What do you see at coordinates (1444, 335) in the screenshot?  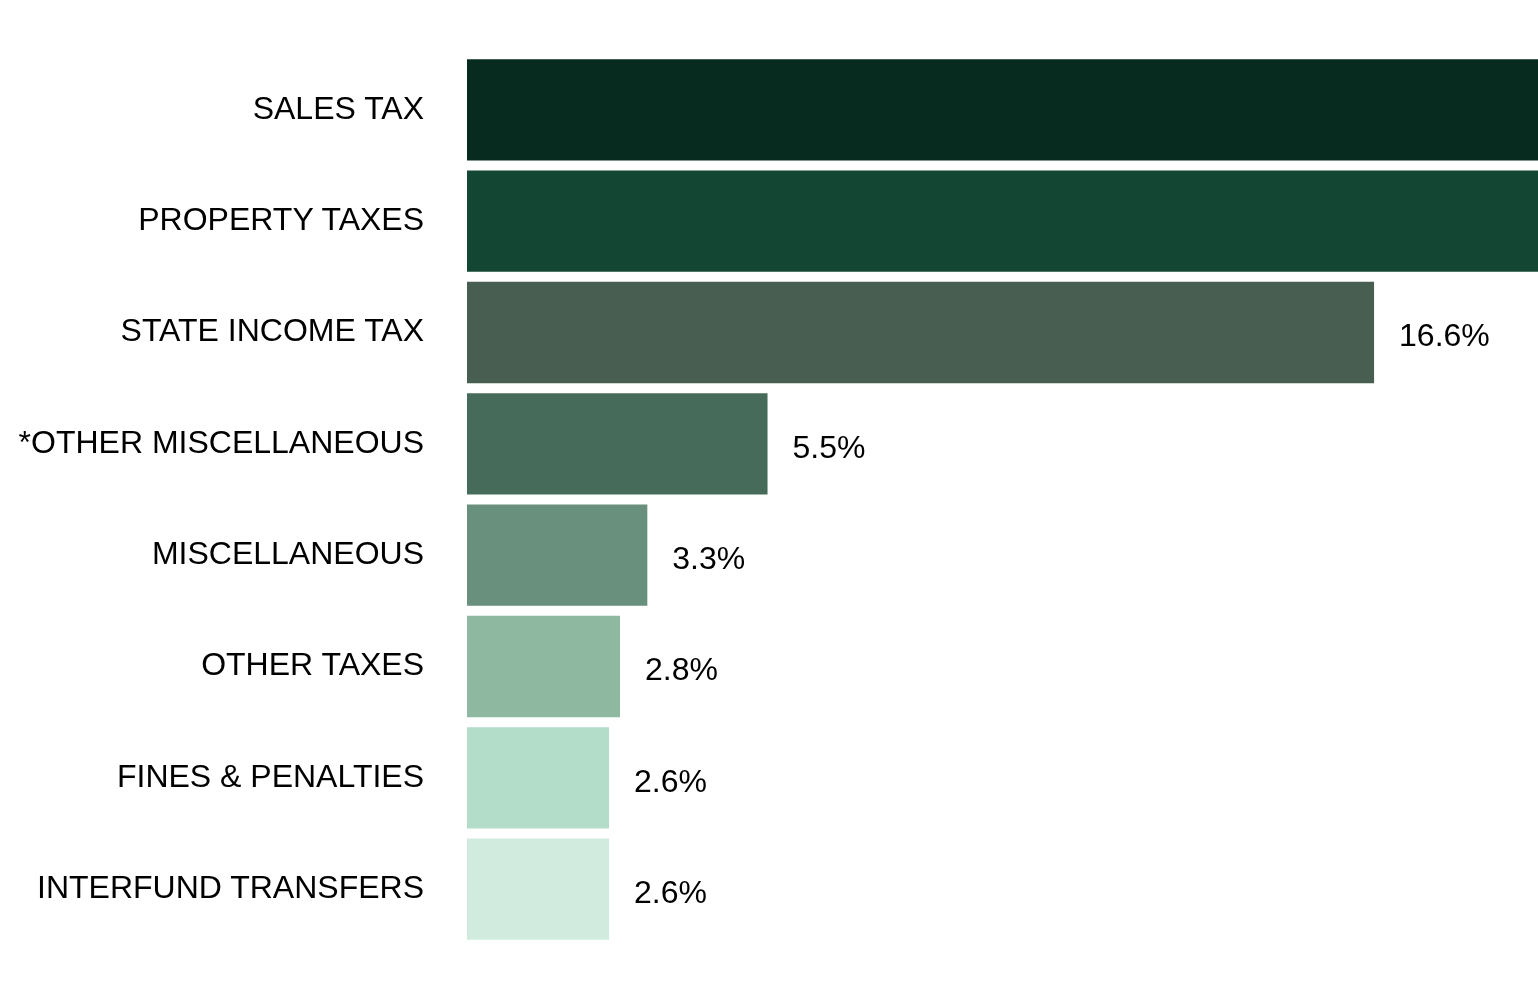 I see `data-label: 16.6%` at bounding box center [1444, 335].